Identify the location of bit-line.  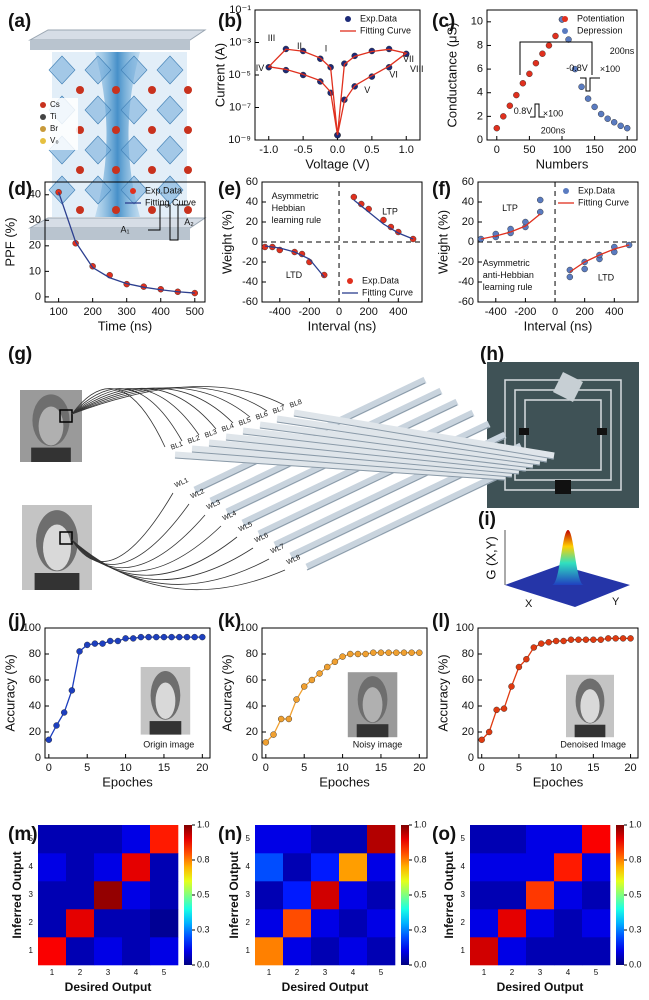
(400, 443).